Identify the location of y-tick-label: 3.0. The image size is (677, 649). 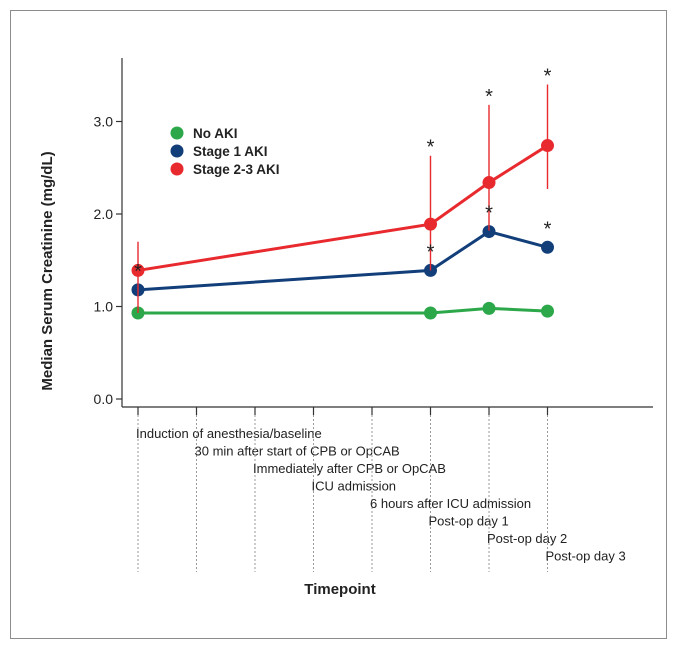
(104, 122).